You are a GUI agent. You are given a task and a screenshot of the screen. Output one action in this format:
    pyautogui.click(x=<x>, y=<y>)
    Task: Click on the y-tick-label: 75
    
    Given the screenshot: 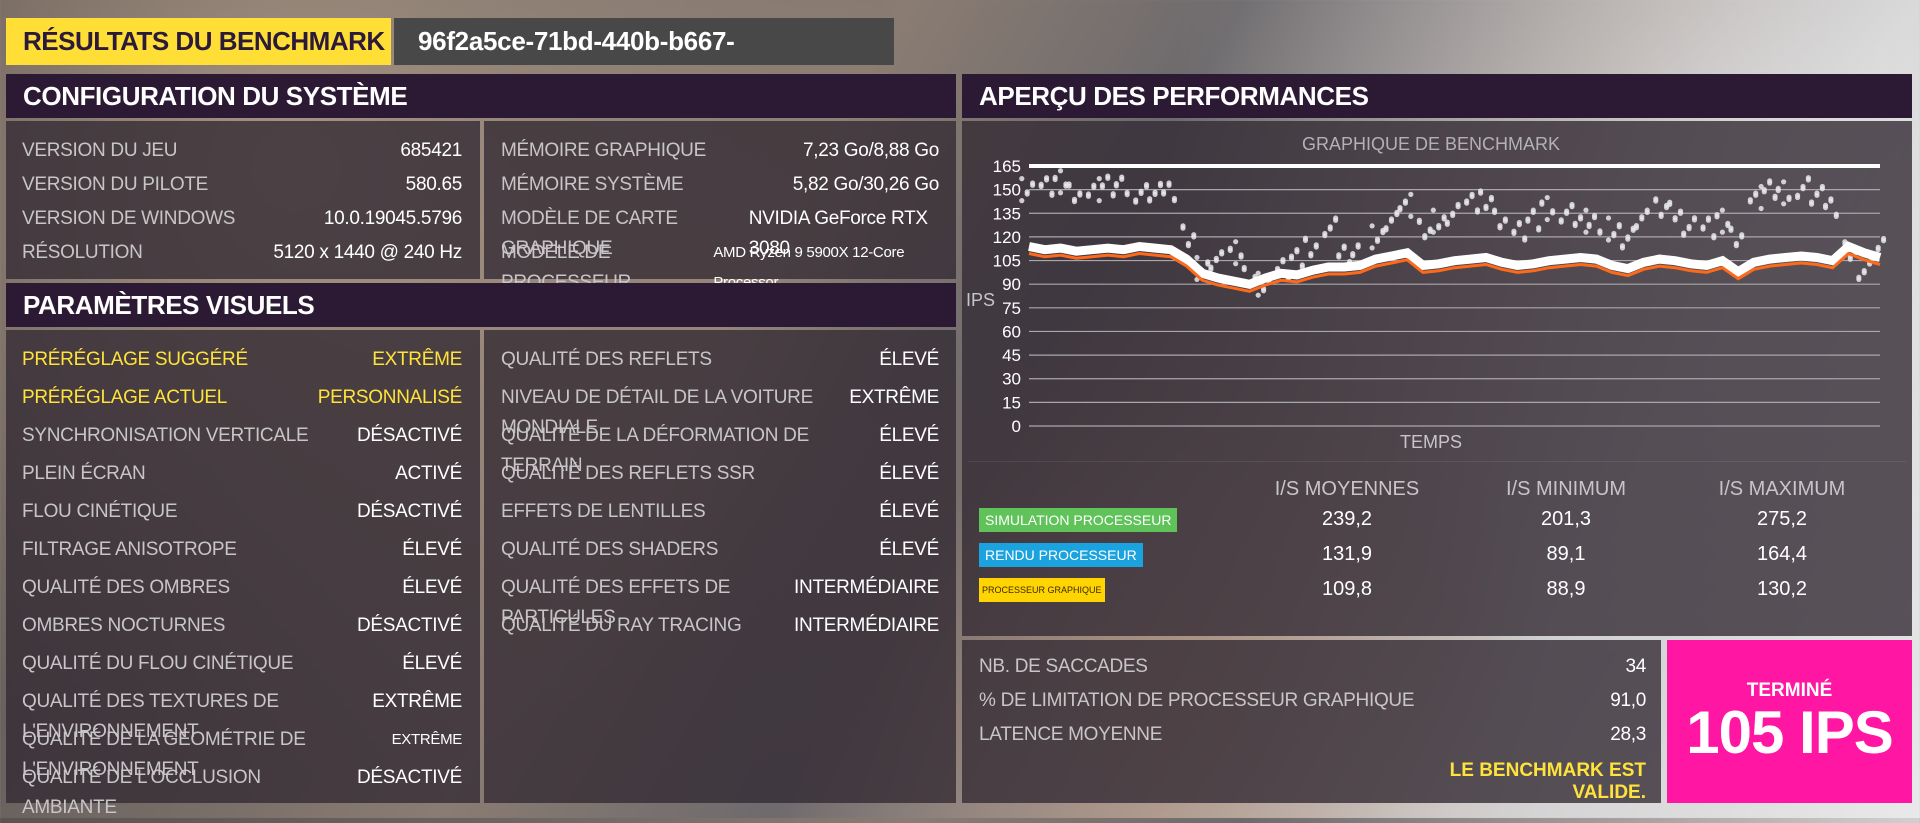 What is the action you would take?
    pyautogui.click(x=1011, y=308)
    